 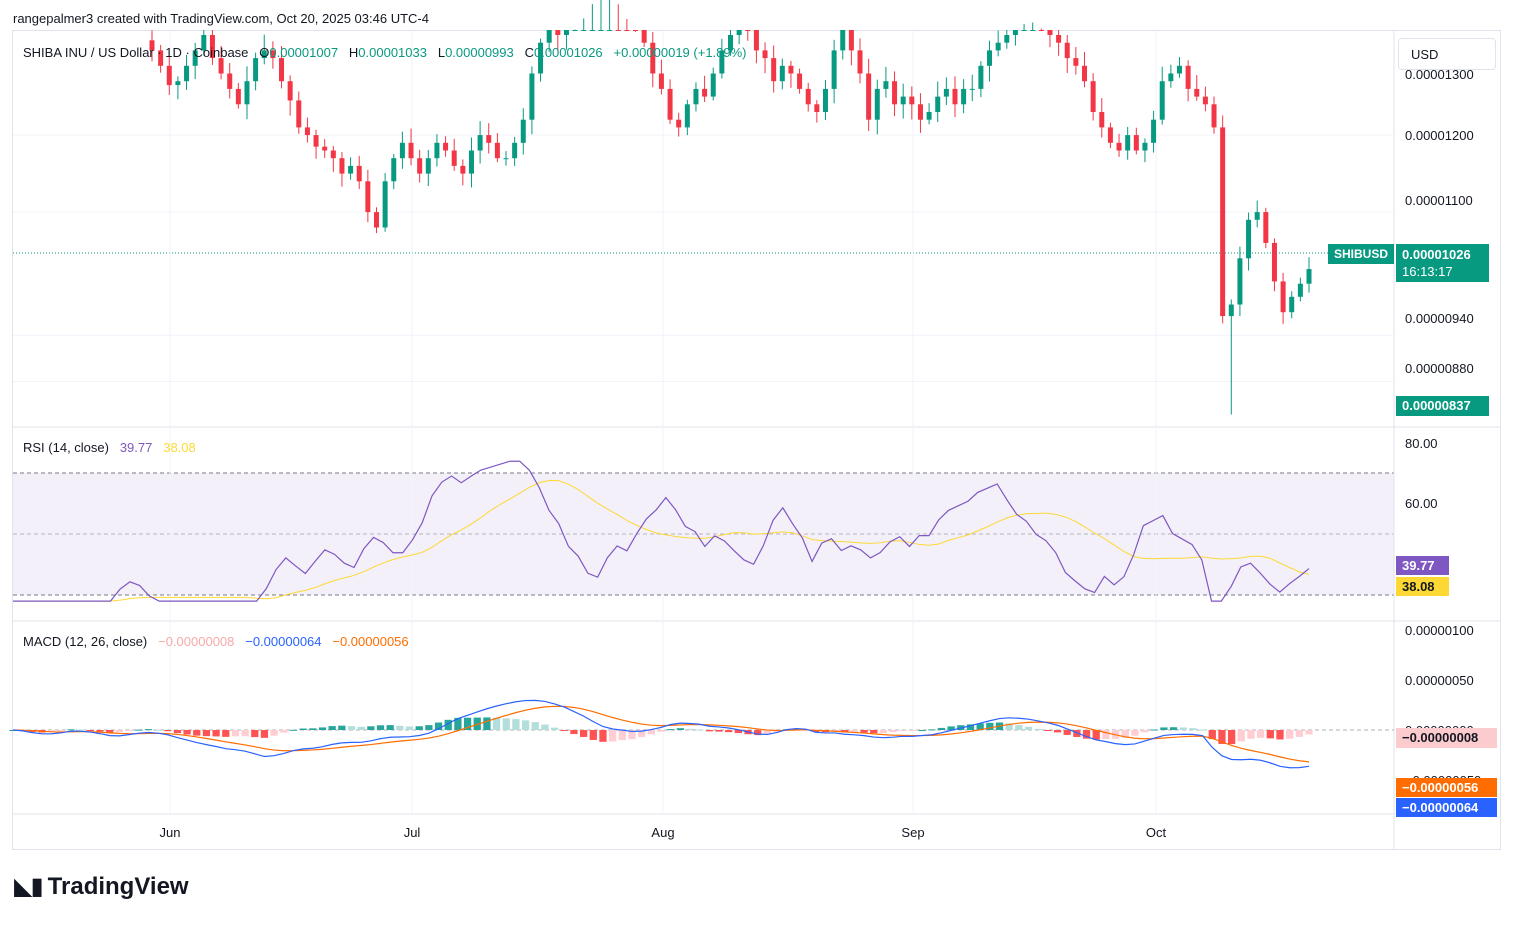 I want to click on rsi-axis-label: 80.00, so click(x=1421, y=443).